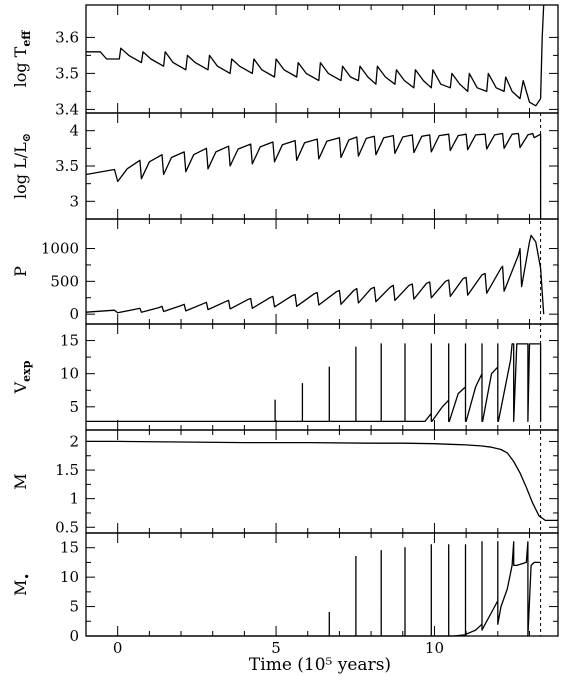 This screenshot has height=682, width=570. Describe the element at coordinates (320, 665) in the screenshot. I see `x-axis-label: Time (10⁵ years)` at that location.